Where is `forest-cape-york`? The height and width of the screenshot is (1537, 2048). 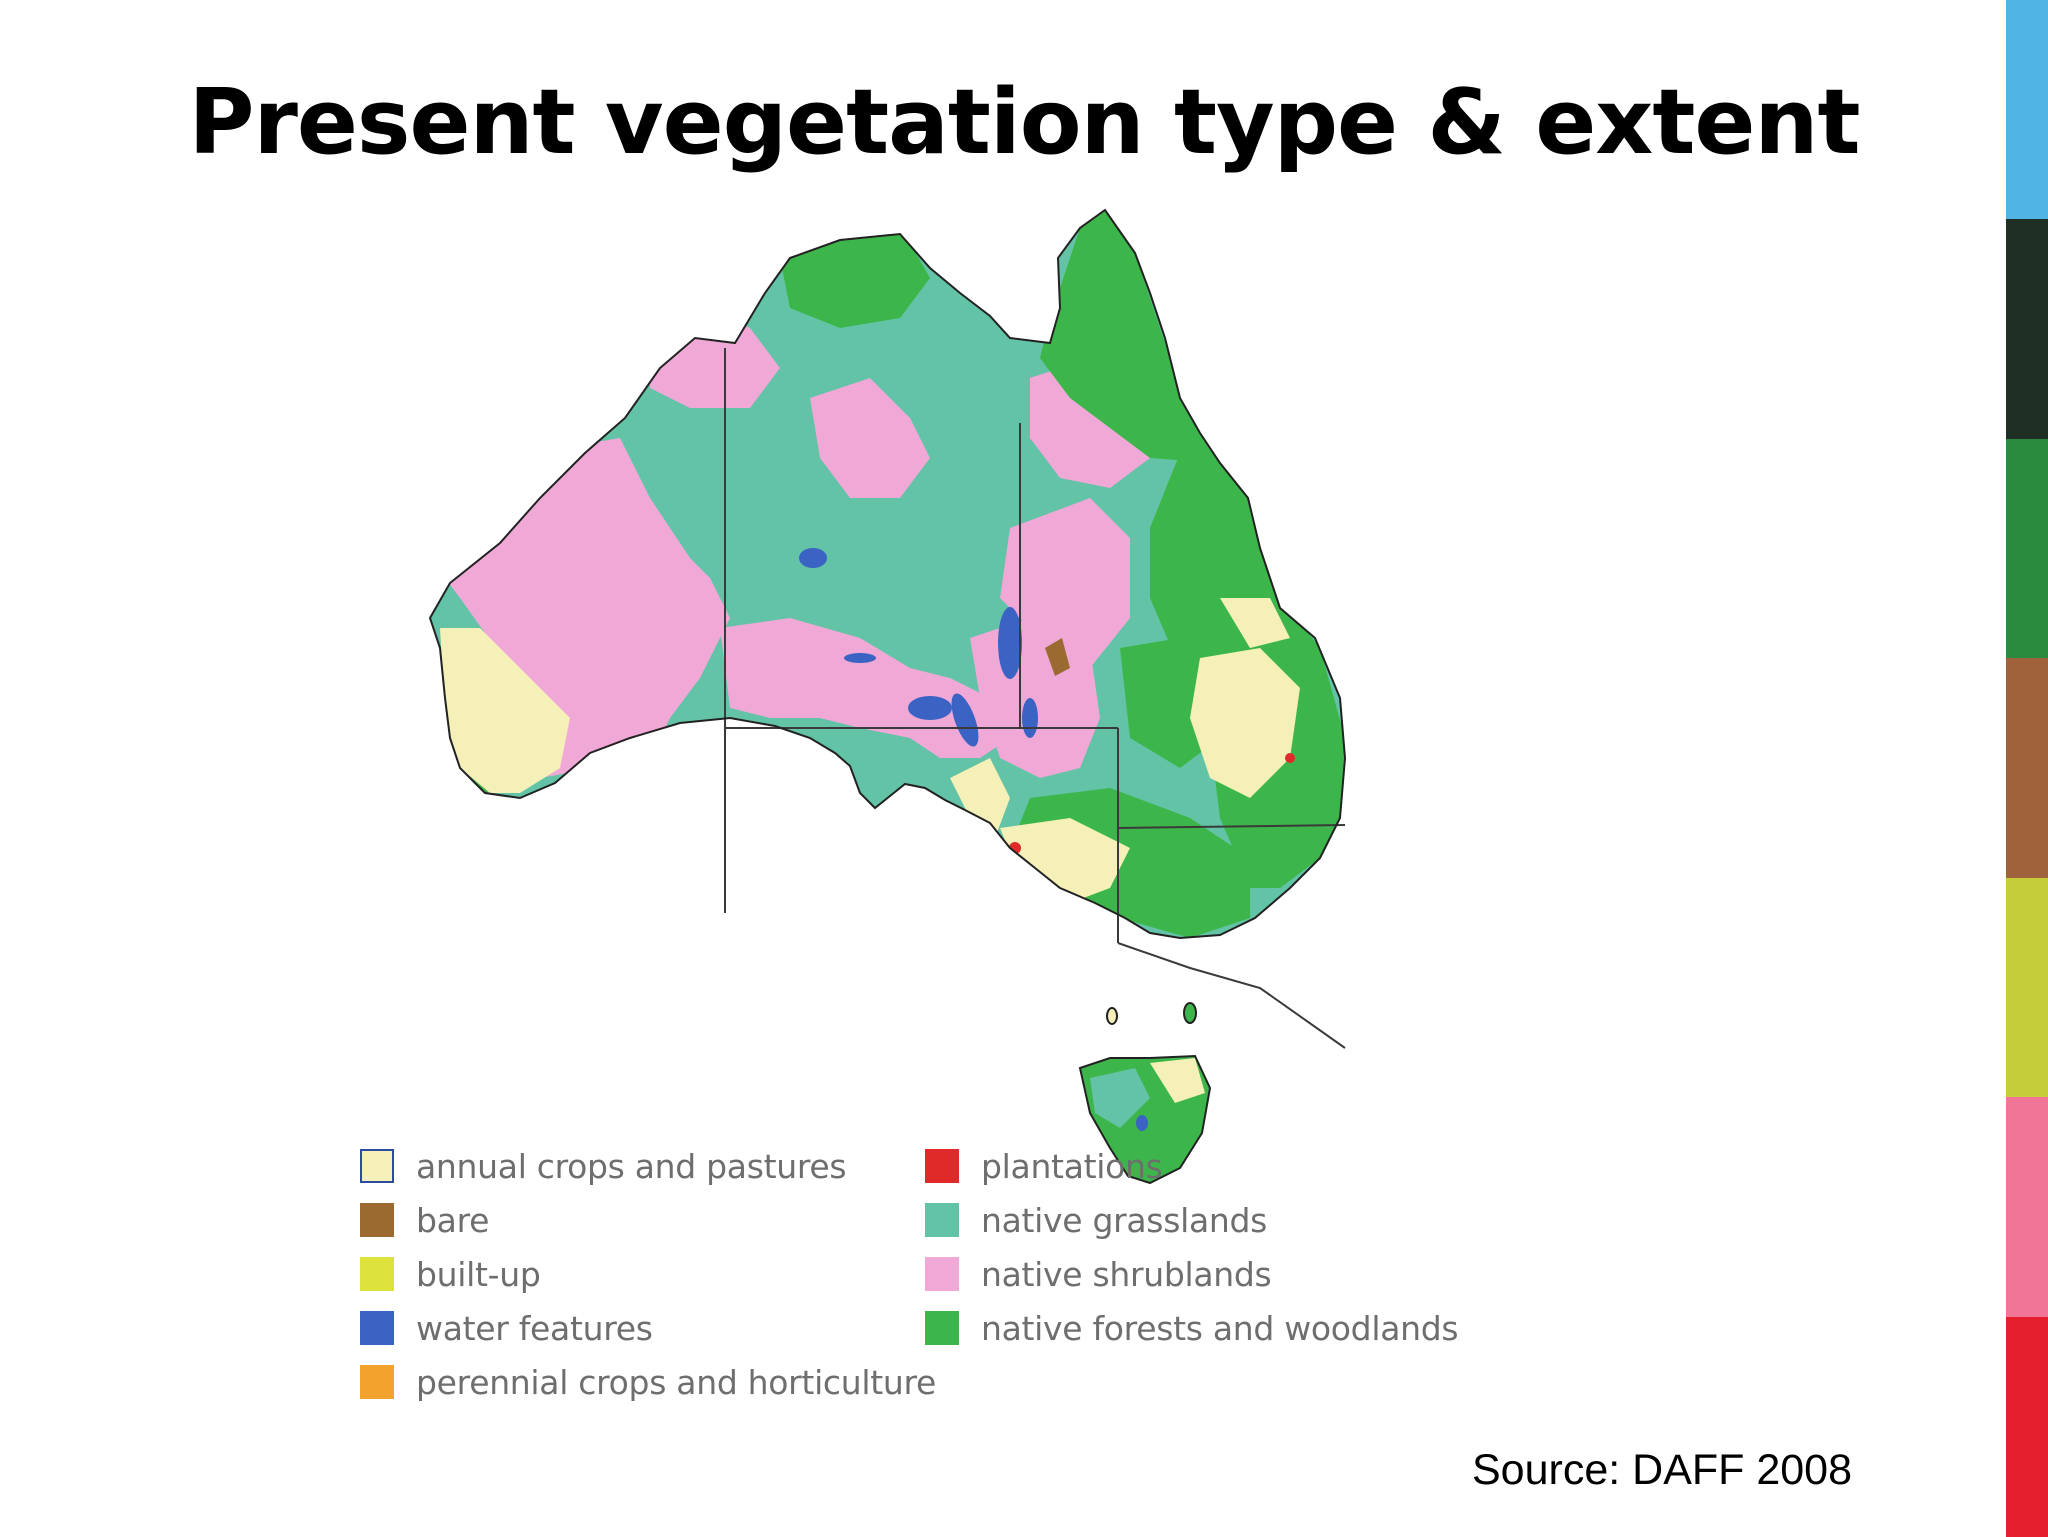 forest-cape-york is located at coordinates (1130, 336).